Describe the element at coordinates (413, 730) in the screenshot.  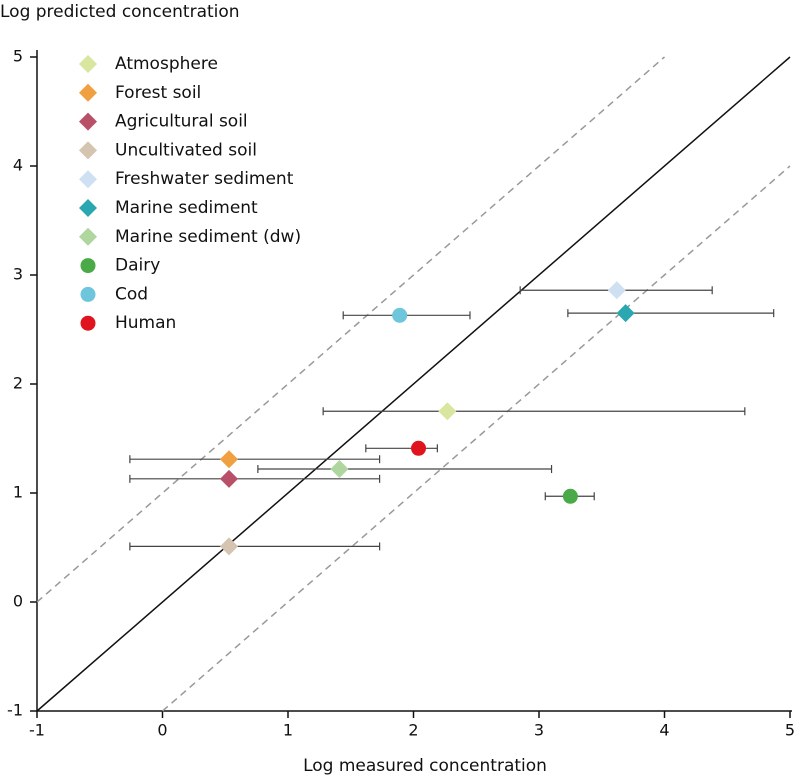
I see `x-tick-label: 2` at that location.